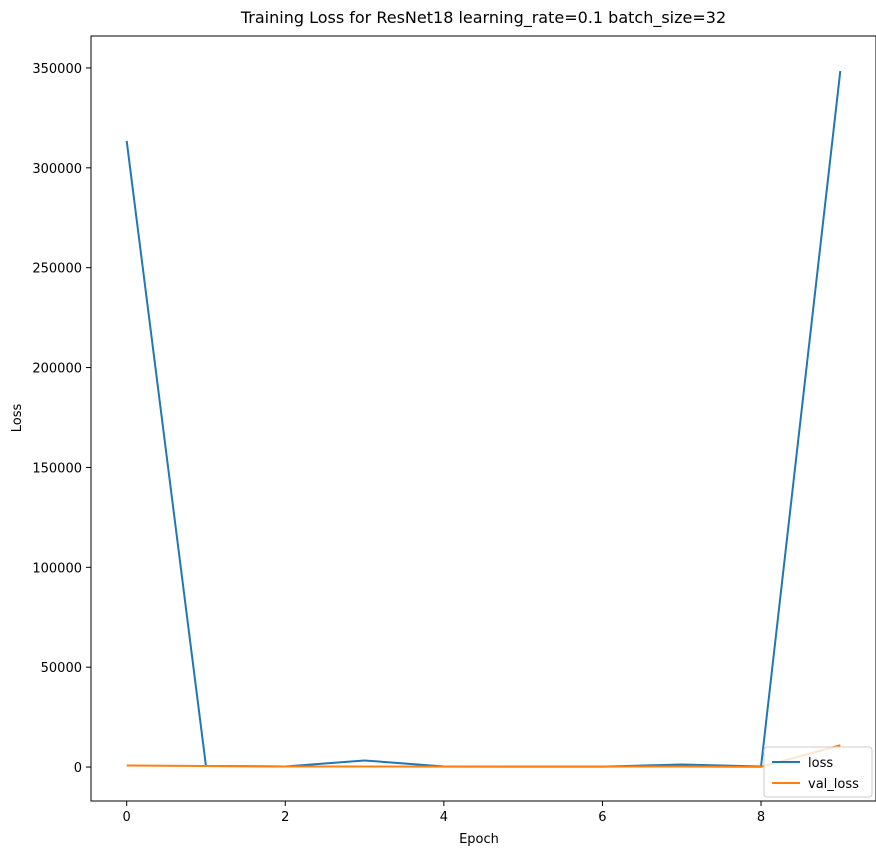 The image size is (876, 855). I want to click on legend-label: val_loss, so click(833, 784).